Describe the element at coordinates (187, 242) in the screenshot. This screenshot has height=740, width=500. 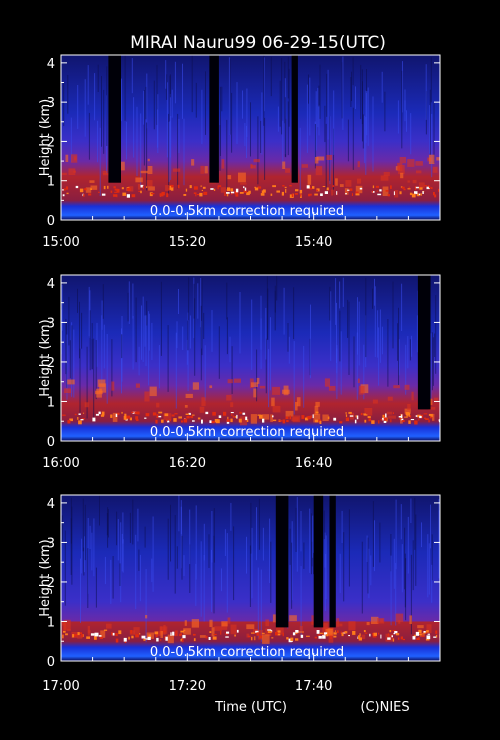
I see `x-tick-label: 15:20` at that location.